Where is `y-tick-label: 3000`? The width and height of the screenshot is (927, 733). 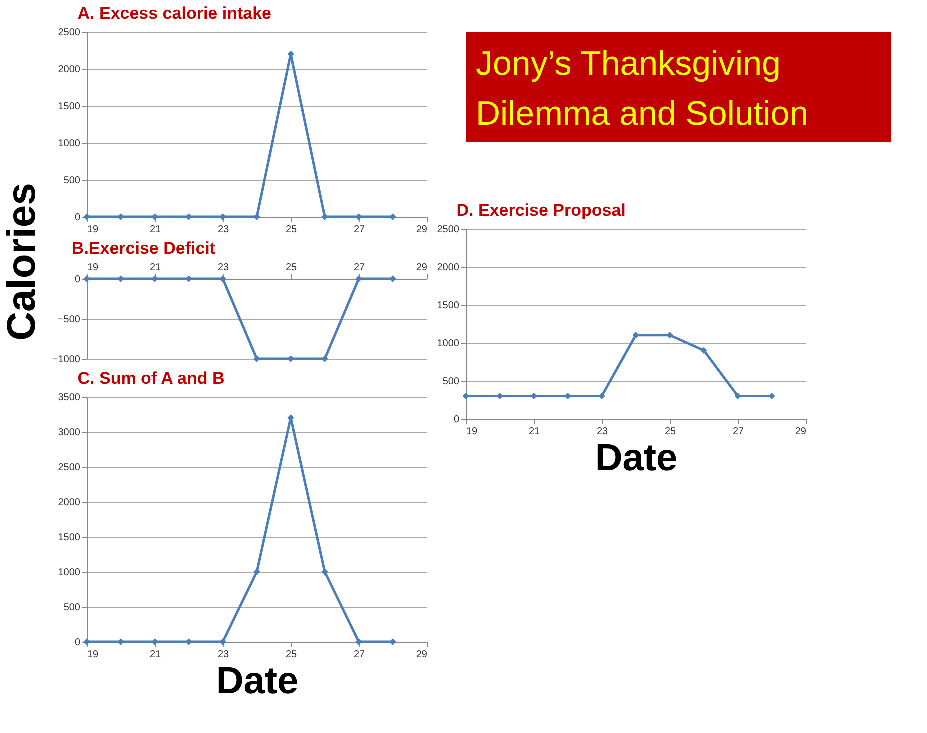 y-tick-label: 3000 is located at coordinates (69, 433).